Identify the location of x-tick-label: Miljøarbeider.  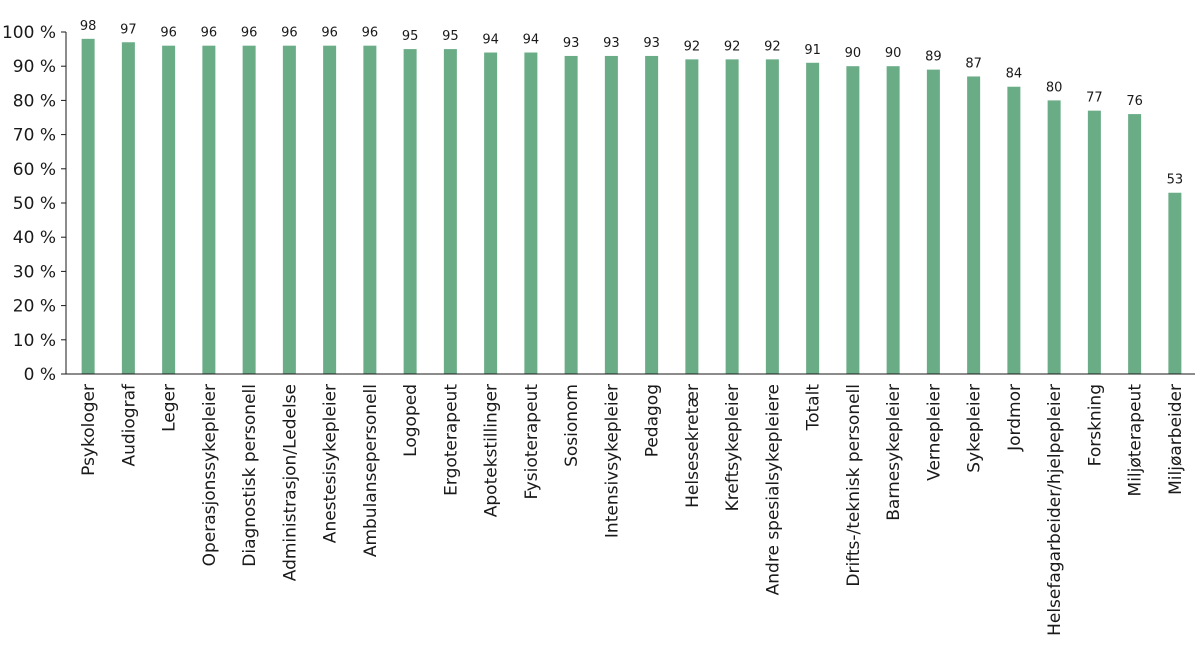
(1176, 439).